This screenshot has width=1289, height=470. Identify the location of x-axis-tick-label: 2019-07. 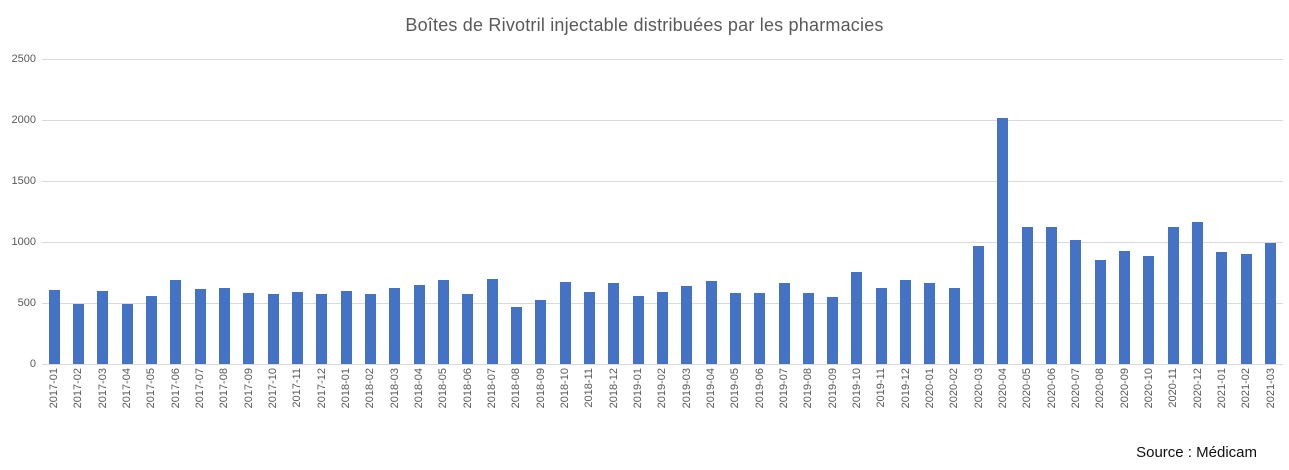
(784, 388).